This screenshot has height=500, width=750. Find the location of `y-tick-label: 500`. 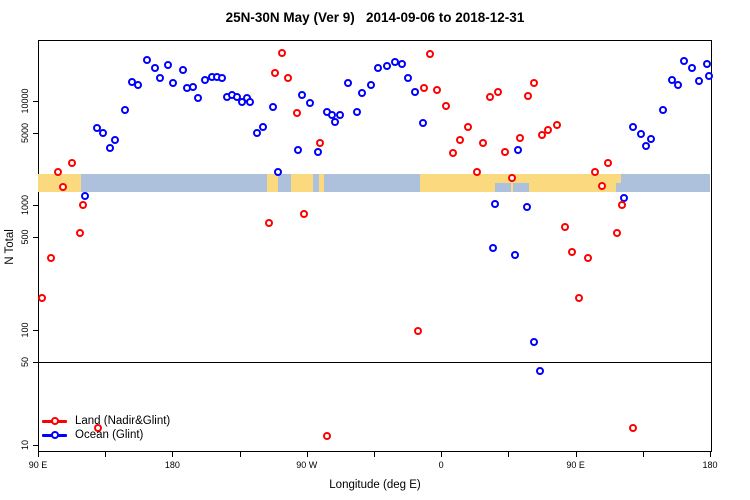

y-tick-label: 500 is located at coordinates (25, 237).